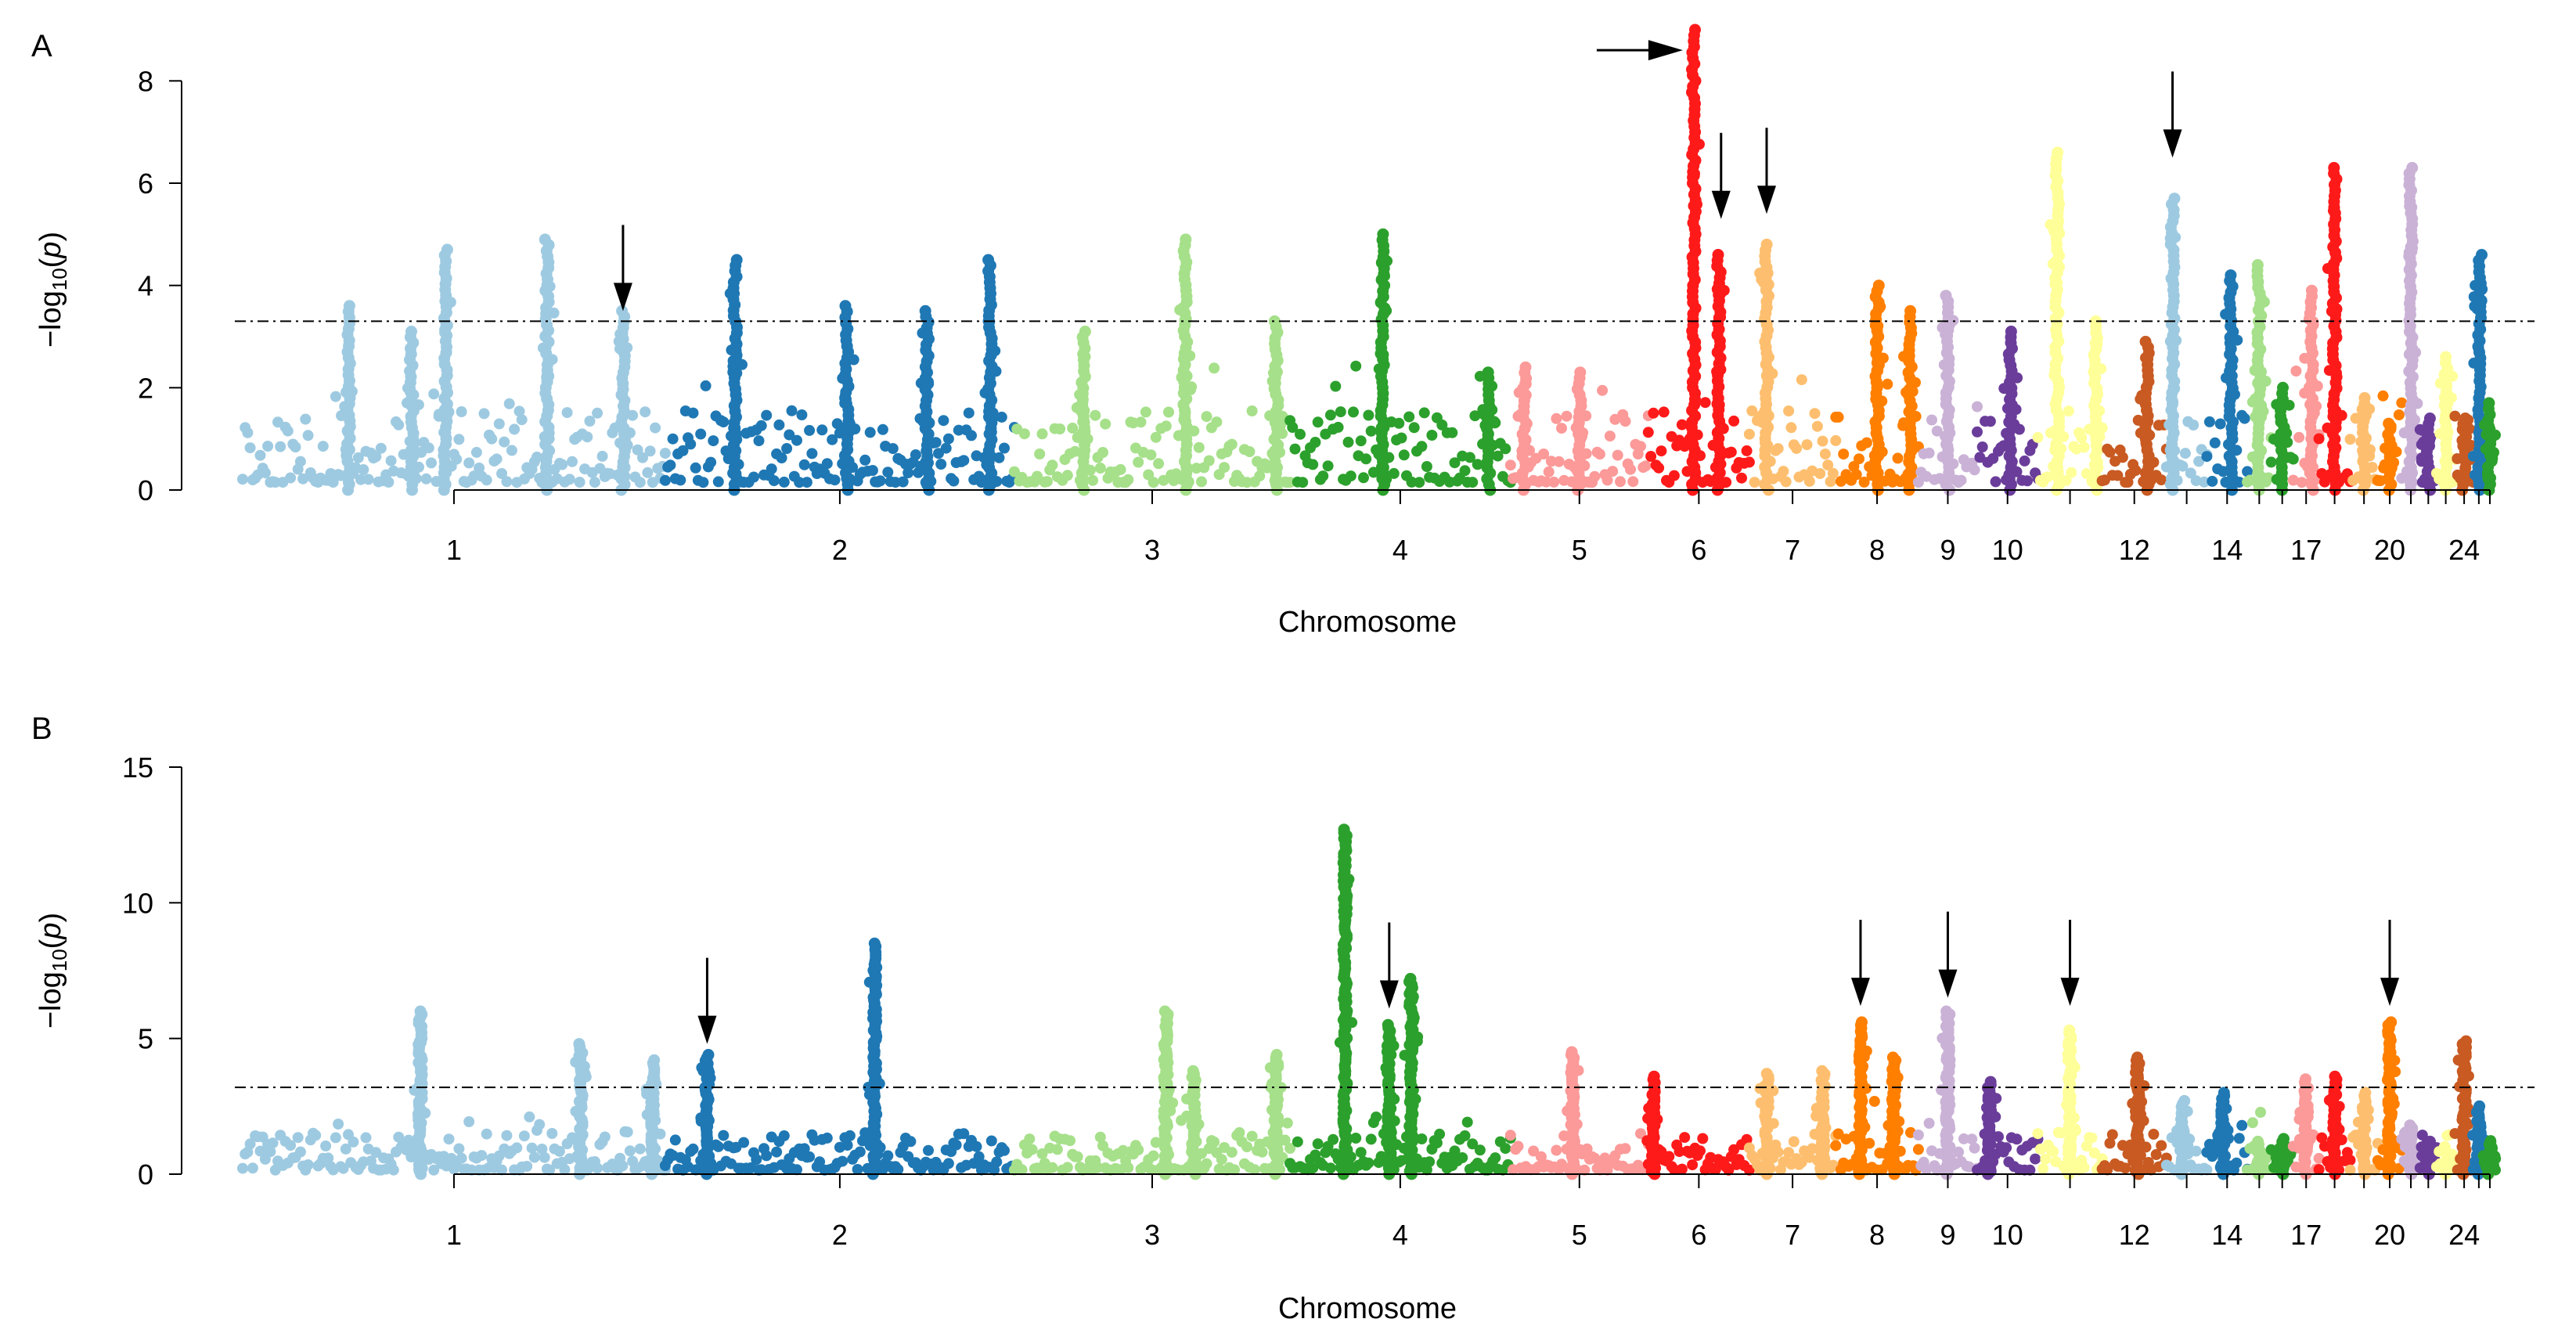  What do you see at coordinates (2464, 550) in the screenshot?
I see `x-tick-label: 24` at bounding box center [2464, 550].